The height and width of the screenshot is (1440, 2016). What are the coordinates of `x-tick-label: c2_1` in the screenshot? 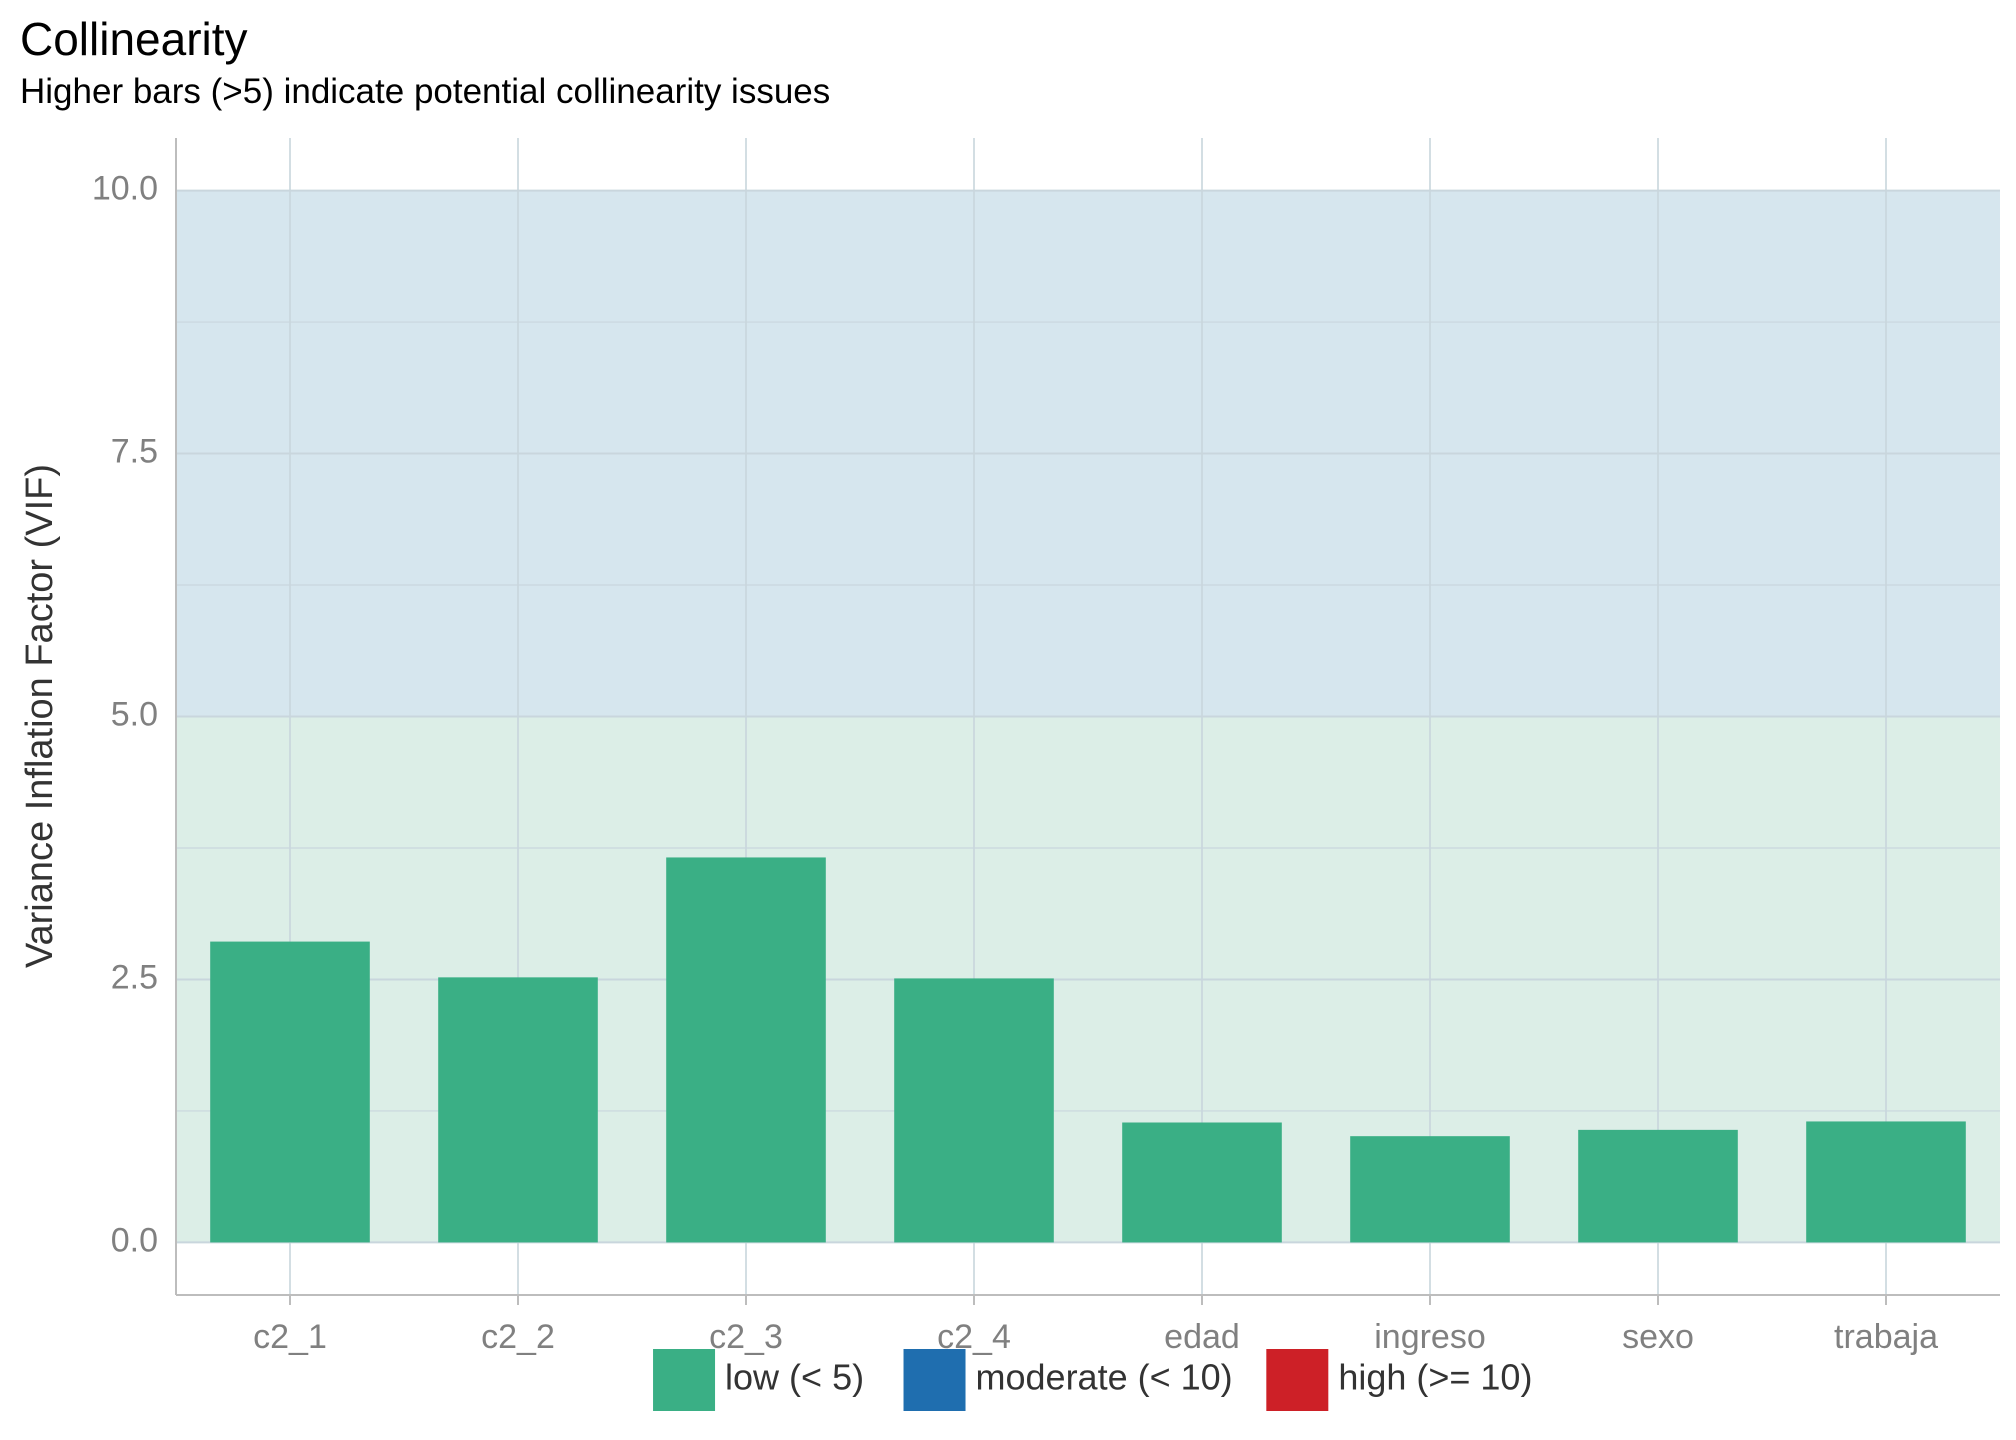 It's located at (290, 1337).